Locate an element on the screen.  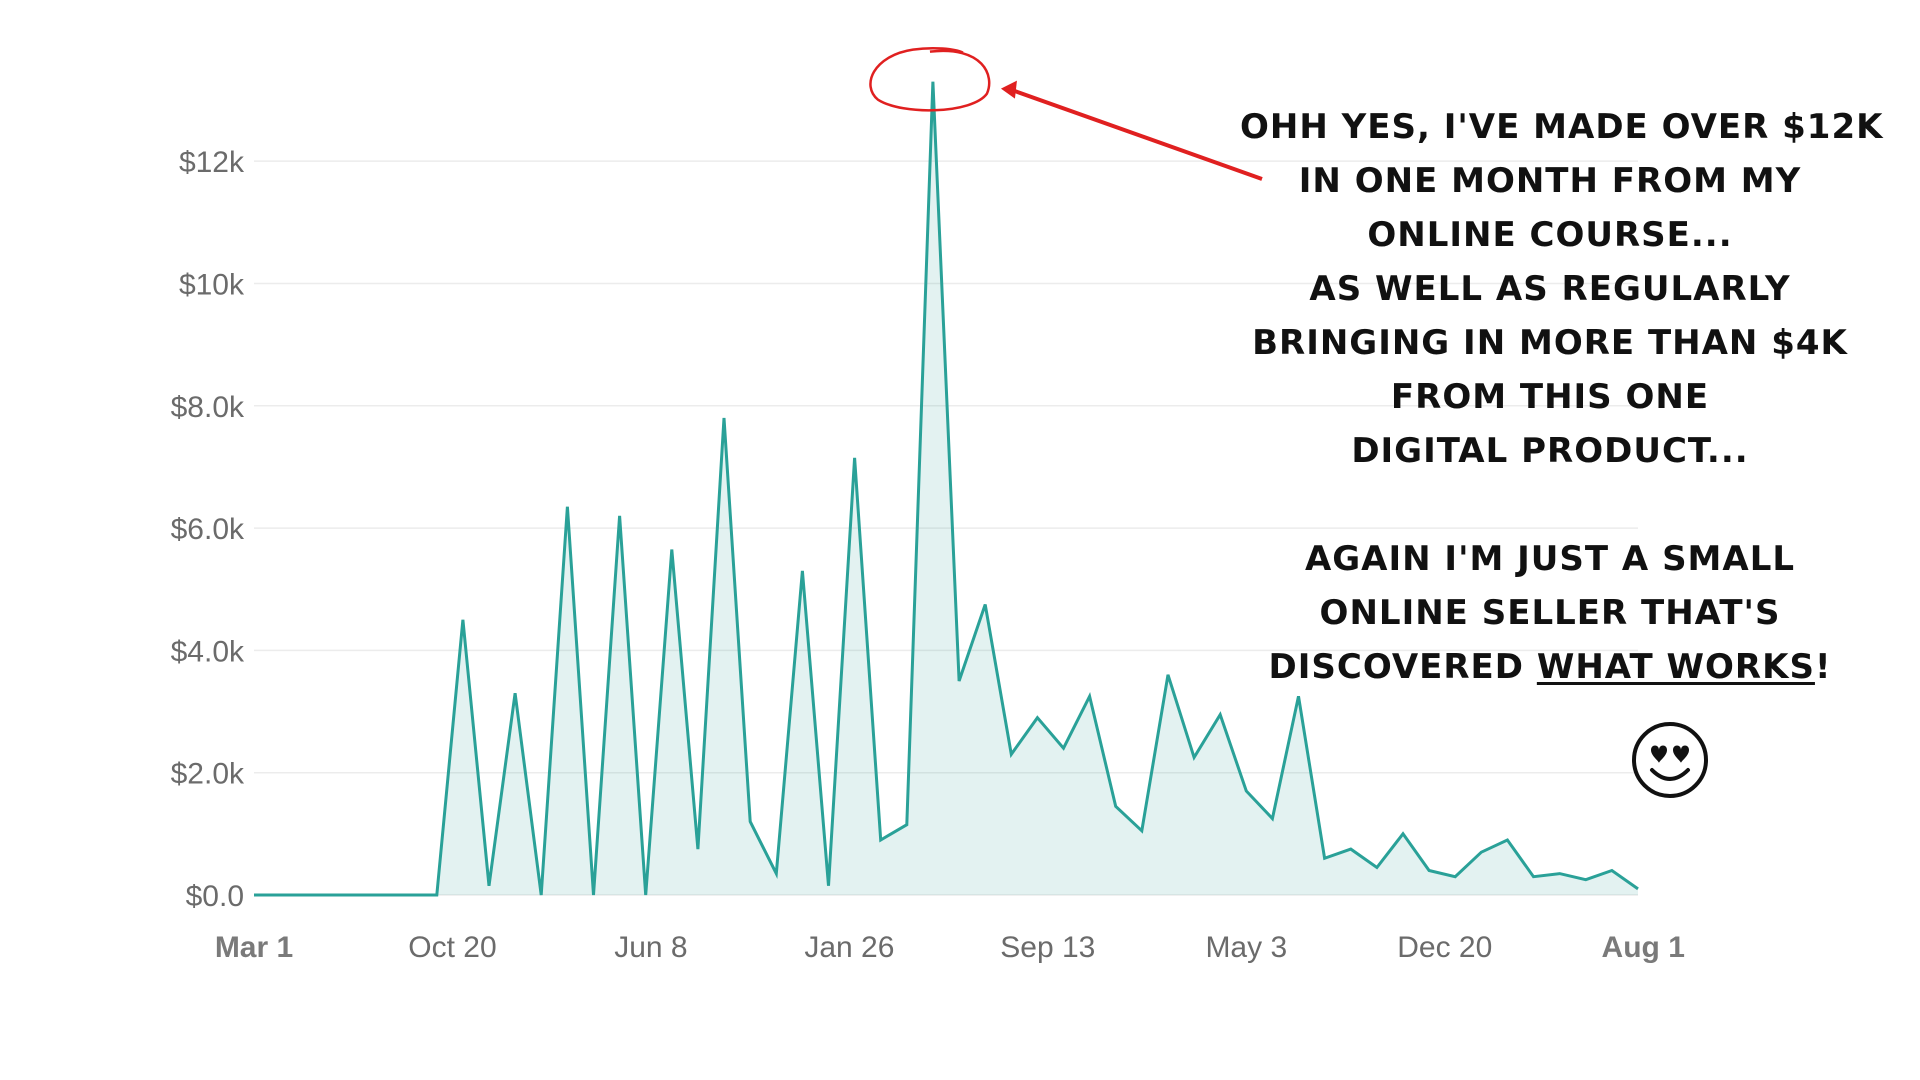
y-tick-label: $8.0k is located at coordinates (208, 407).